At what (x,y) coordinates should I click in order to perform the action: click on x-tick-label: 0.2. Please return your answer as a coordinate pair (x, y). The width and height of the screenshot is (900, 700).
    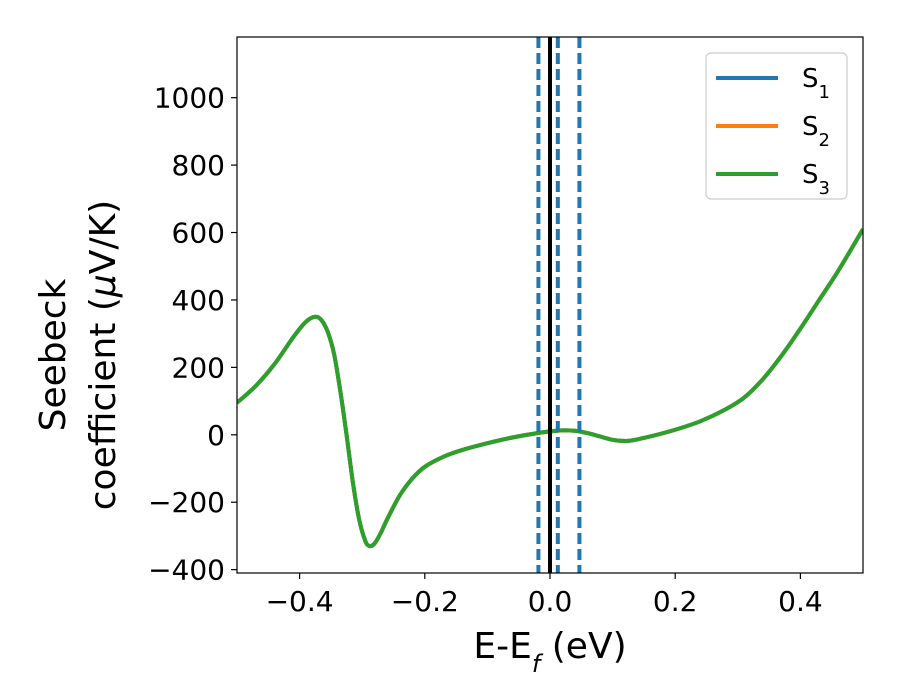
    Looking at the image, I should click on (675, 601).